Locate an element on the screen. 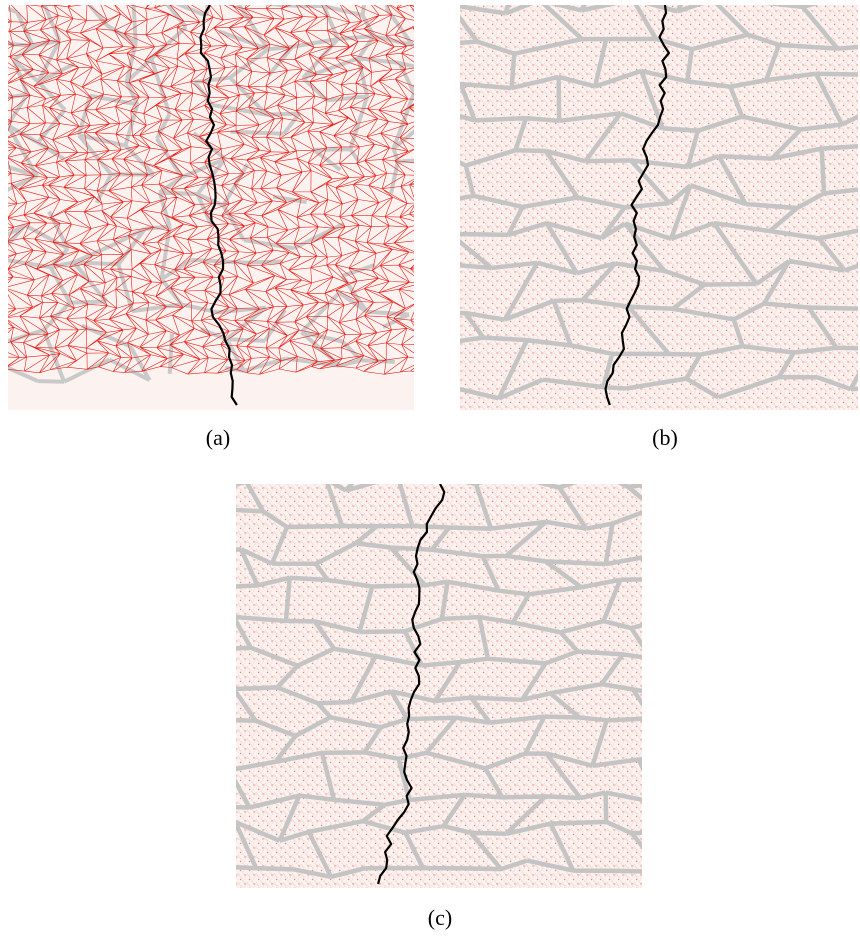  panel-label: (a) is located at coordinates (218, 437).